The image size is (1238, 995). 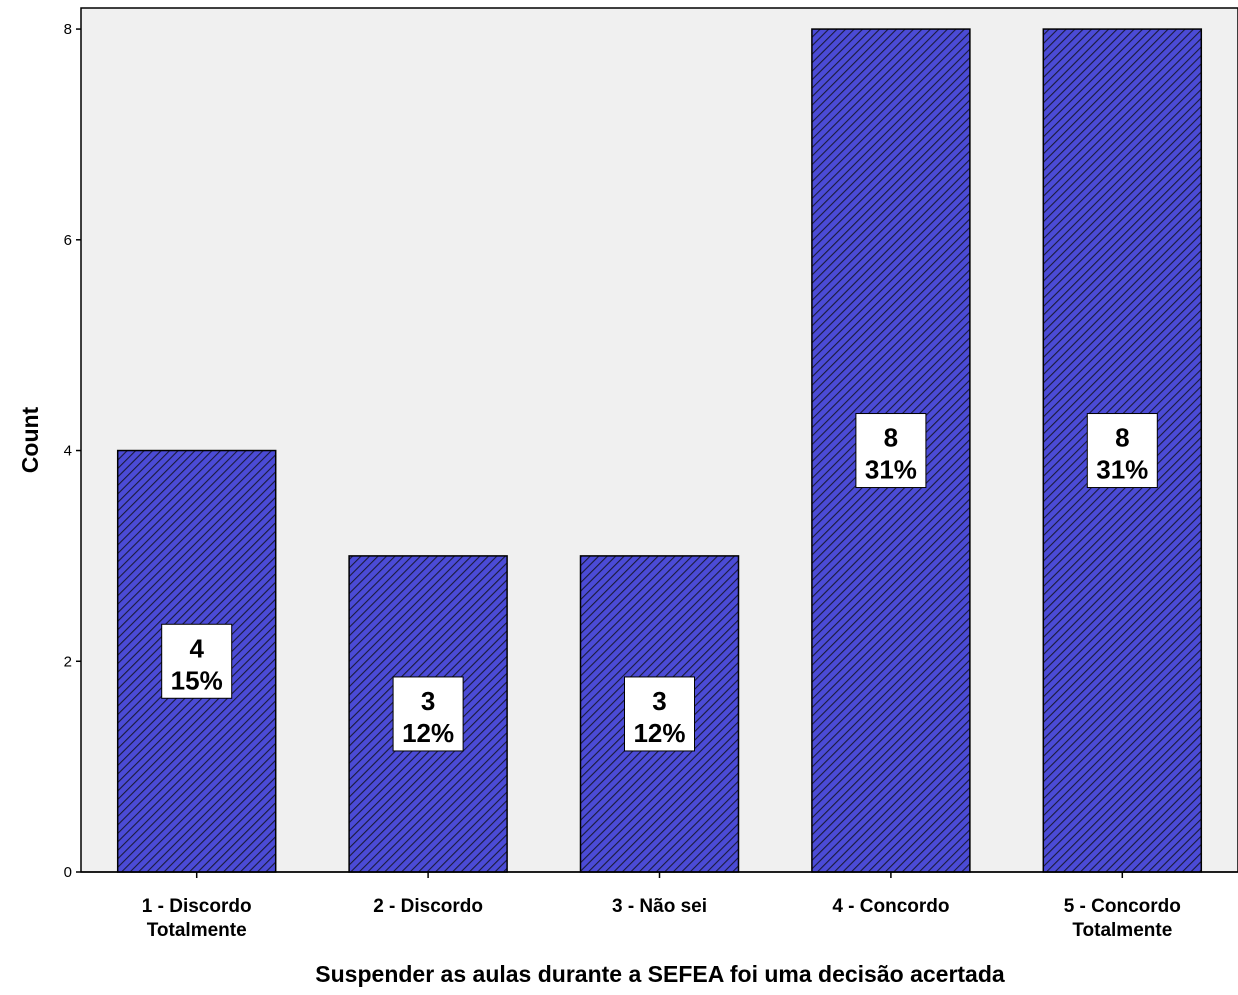 What do you see at coordinates (428, 906) in the screenshot?
I see `x-tick-label: 2 - Discordo` at bounding box center [428, 906].